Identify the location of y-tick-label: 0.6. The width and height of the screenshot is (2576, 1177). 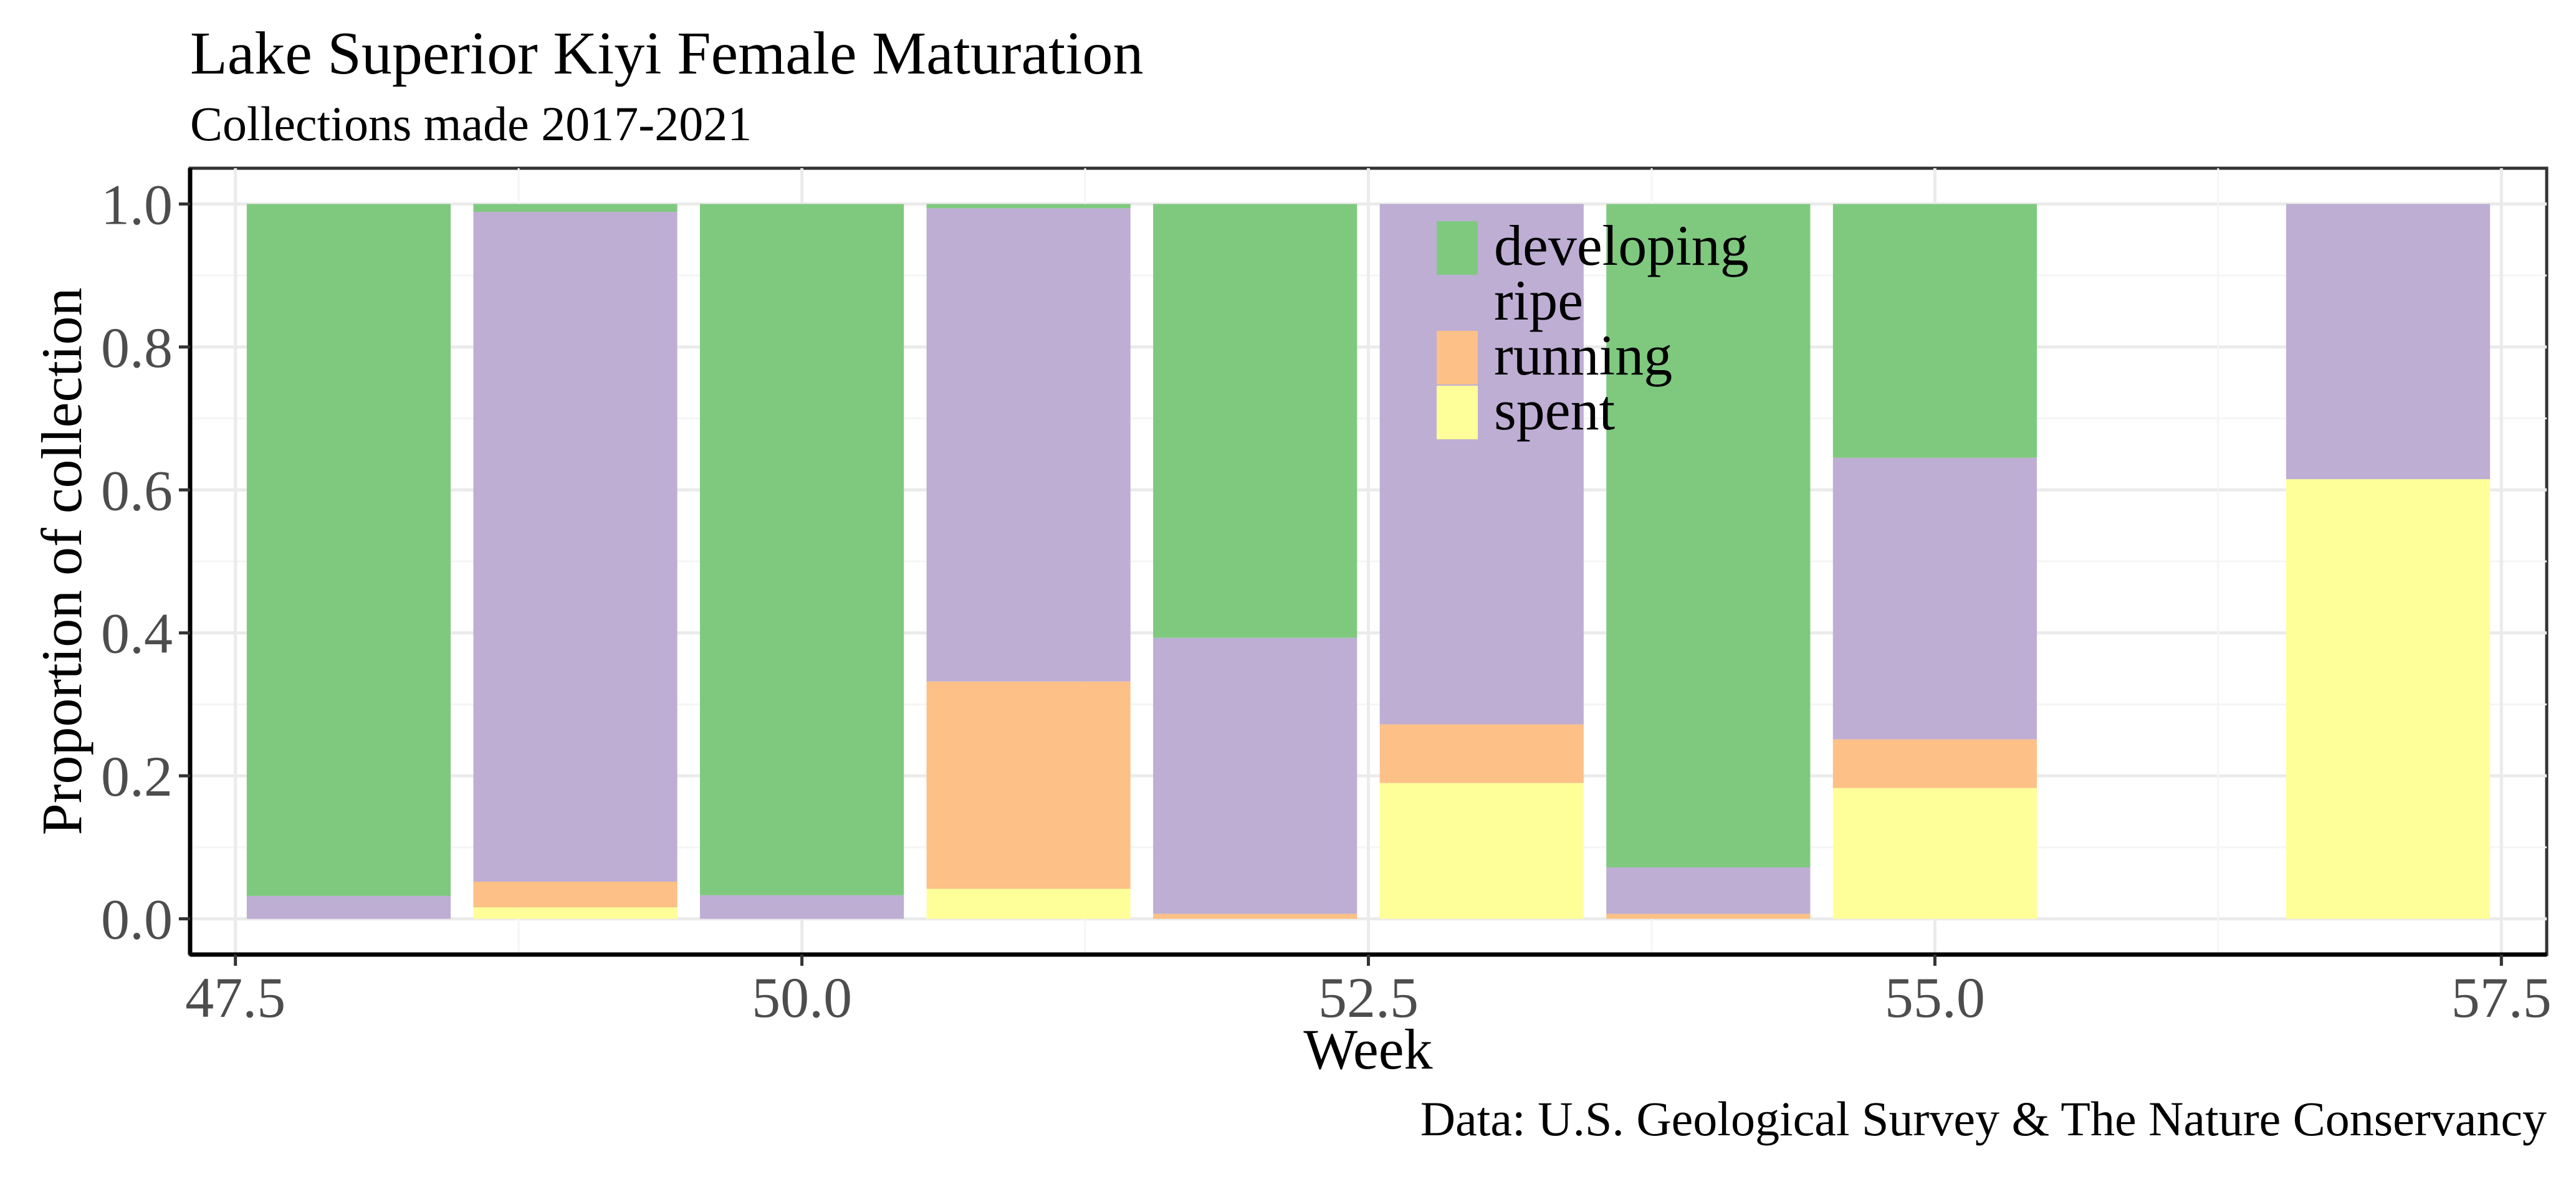
(137, 490).